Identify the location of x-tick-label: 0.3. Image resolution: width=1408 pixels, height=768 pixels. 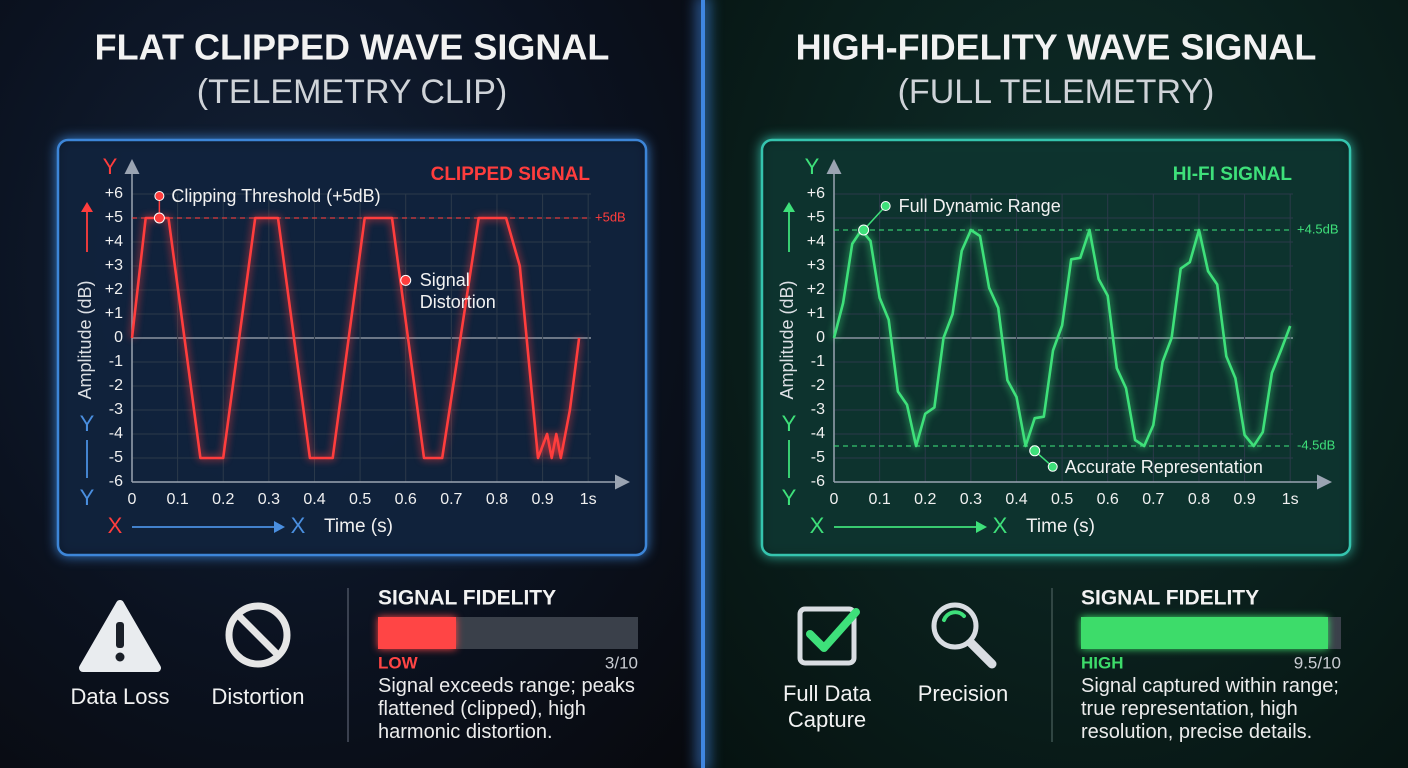
(971, 499).